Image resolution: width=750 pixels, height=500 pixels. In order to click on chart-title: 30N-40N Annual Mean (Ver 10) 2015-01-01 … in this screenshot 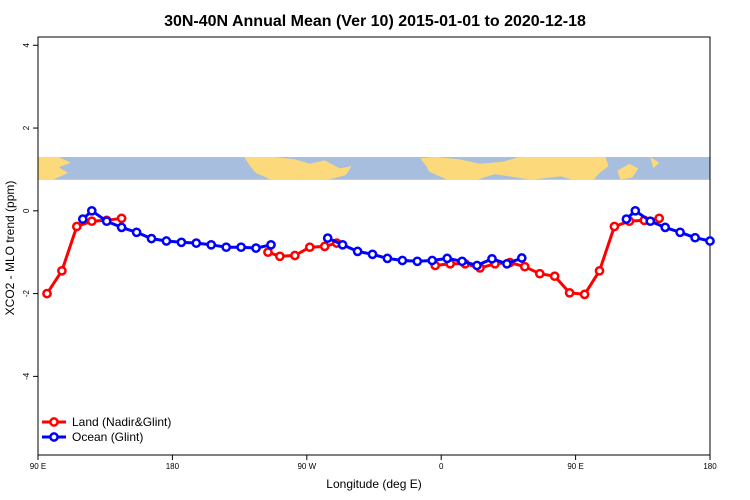, I will do `click(375, 21)`.